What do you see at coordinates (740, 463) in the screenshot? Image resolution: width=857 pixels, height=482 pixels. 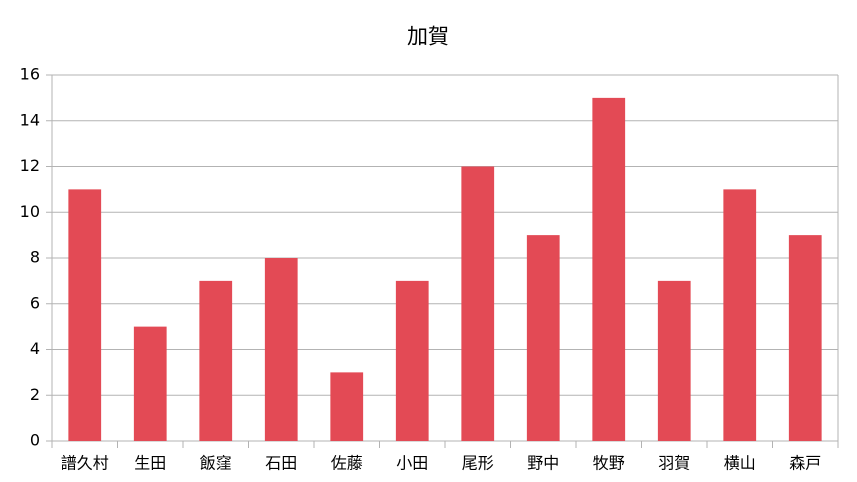 I see `x-tick-label: 横山` at bounding box center [740, 463].